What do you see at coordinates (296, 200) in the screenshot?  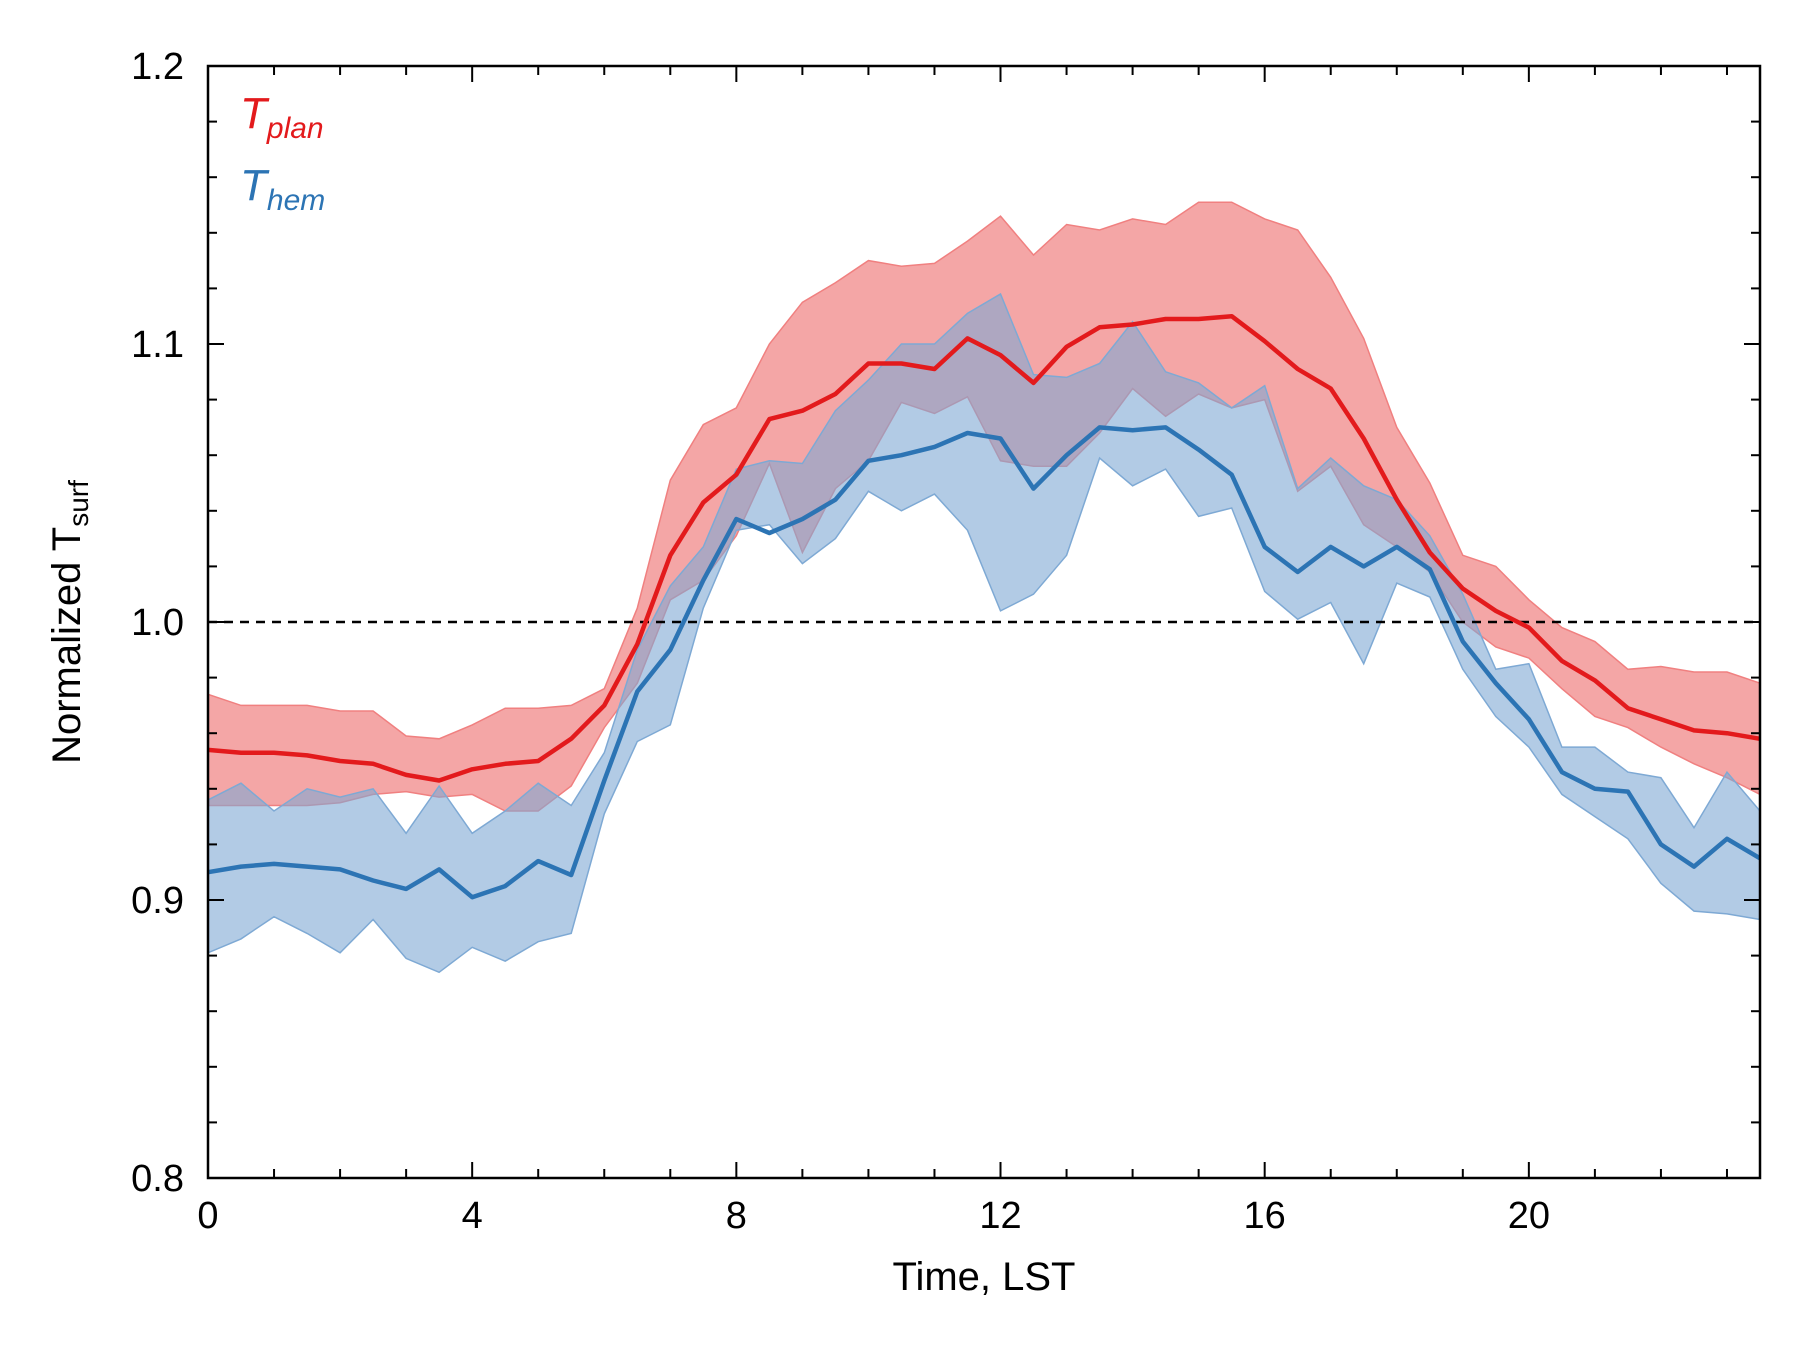 I see `legend-hem-sub: hem` at bounding box center [296, 200].